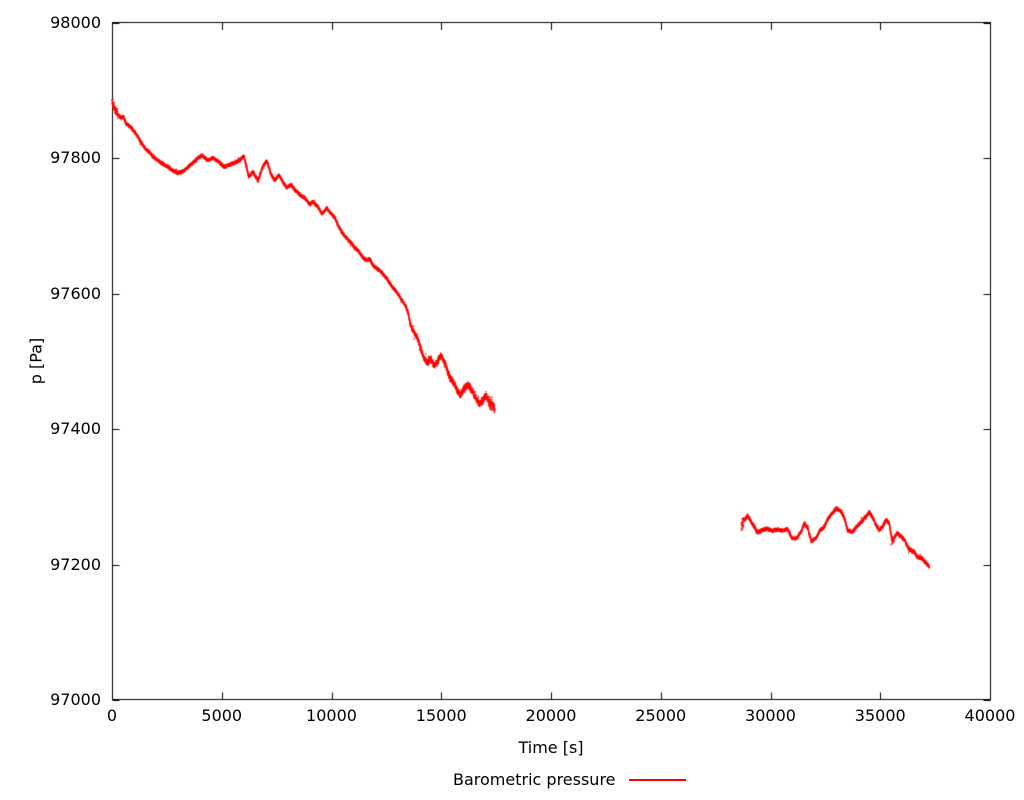 This screenshot has height=800, width=1024. What do you see at coordinates (75, 699) in the screenshot?
I see `y-tick-label: 97000` at bounding box center [75, 699].